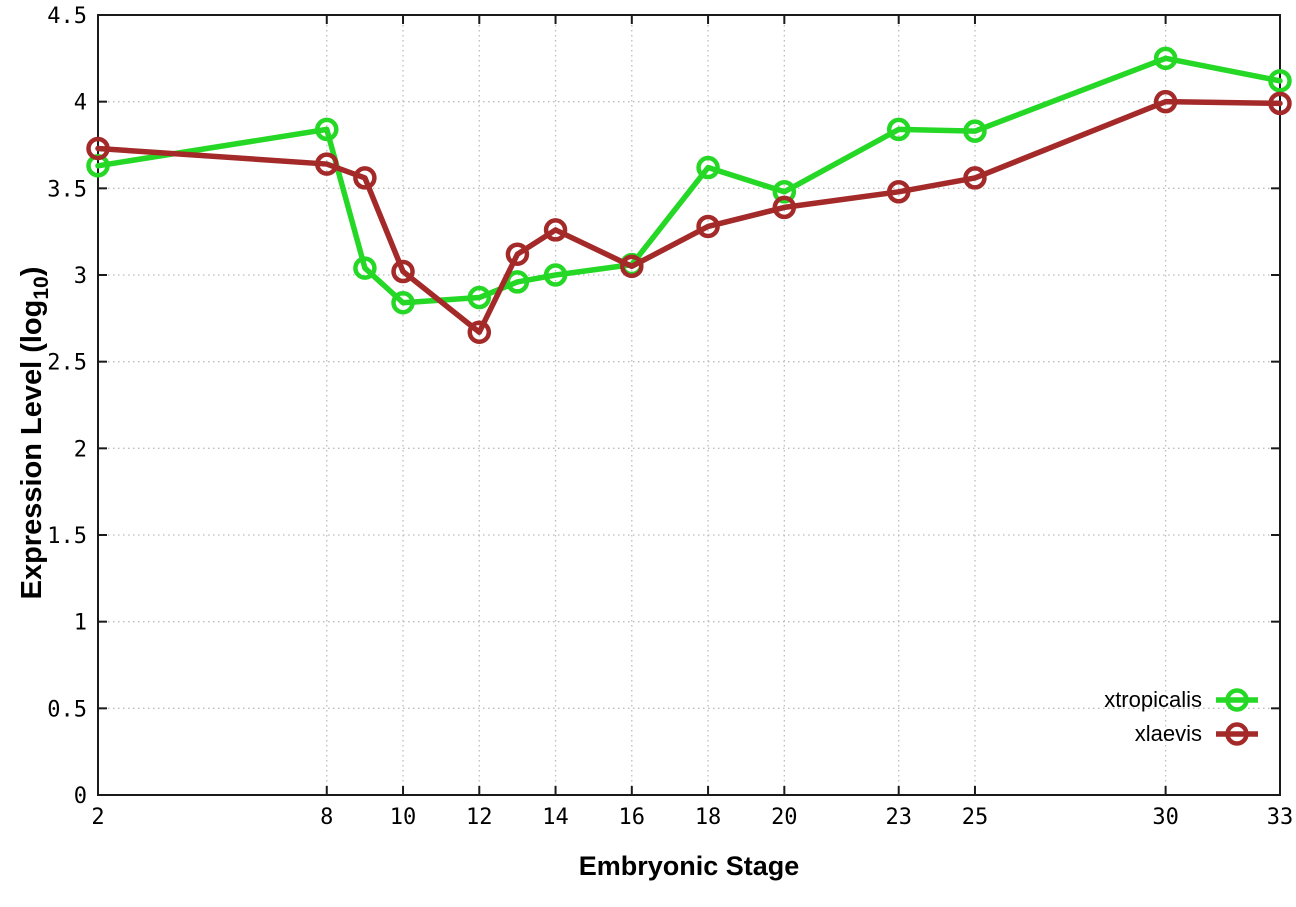  Describe the element at coordinates (31, 271) in the screenshot. I see `y-axis-title-close: )` at that location.